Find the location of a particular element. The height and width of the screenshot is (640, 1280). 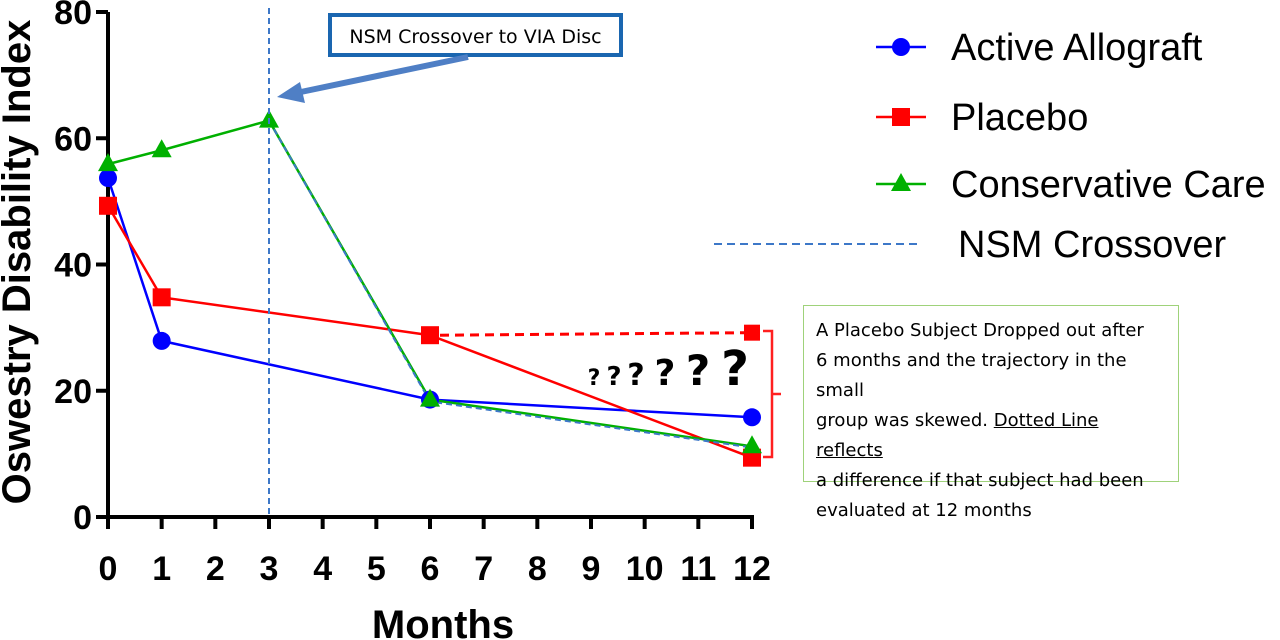

red-bracket is located at coordinates (772, 394).